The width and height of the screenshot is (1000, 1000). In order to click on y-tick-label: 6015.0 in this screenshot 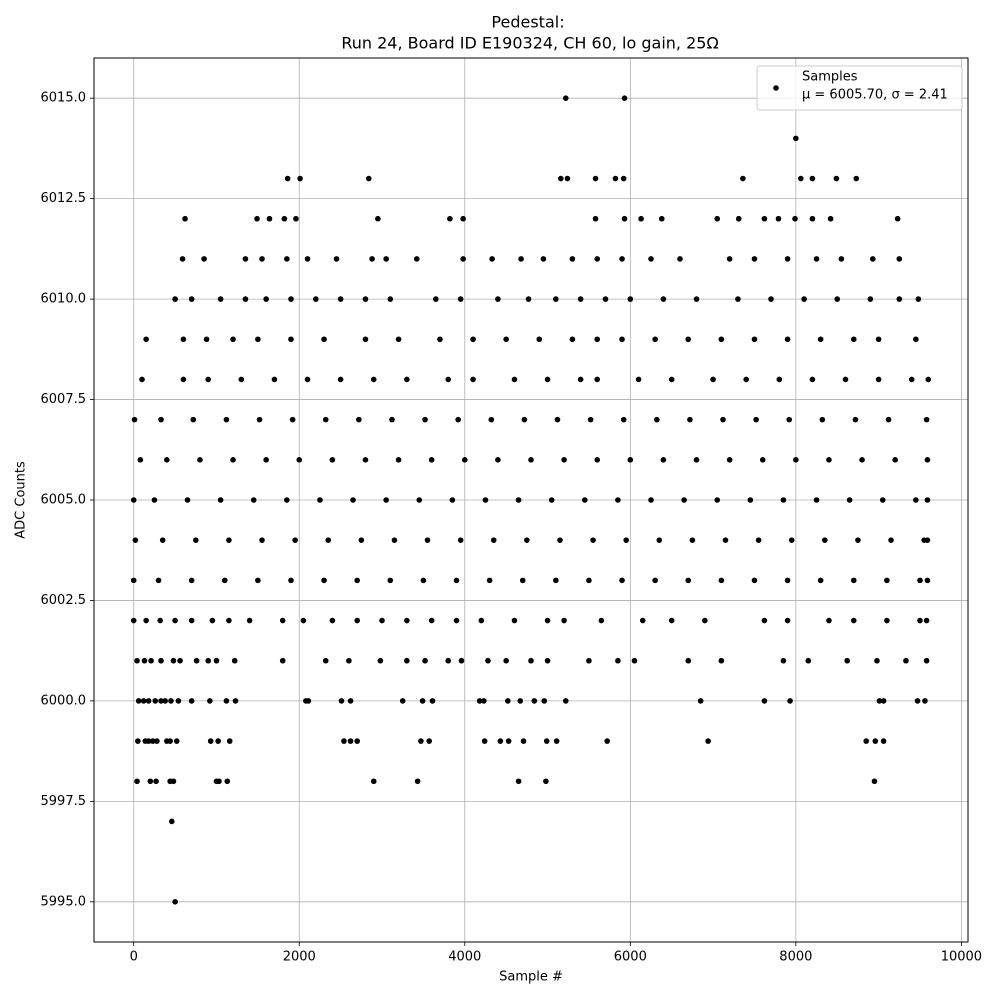, I will do `click(64, 98)`.